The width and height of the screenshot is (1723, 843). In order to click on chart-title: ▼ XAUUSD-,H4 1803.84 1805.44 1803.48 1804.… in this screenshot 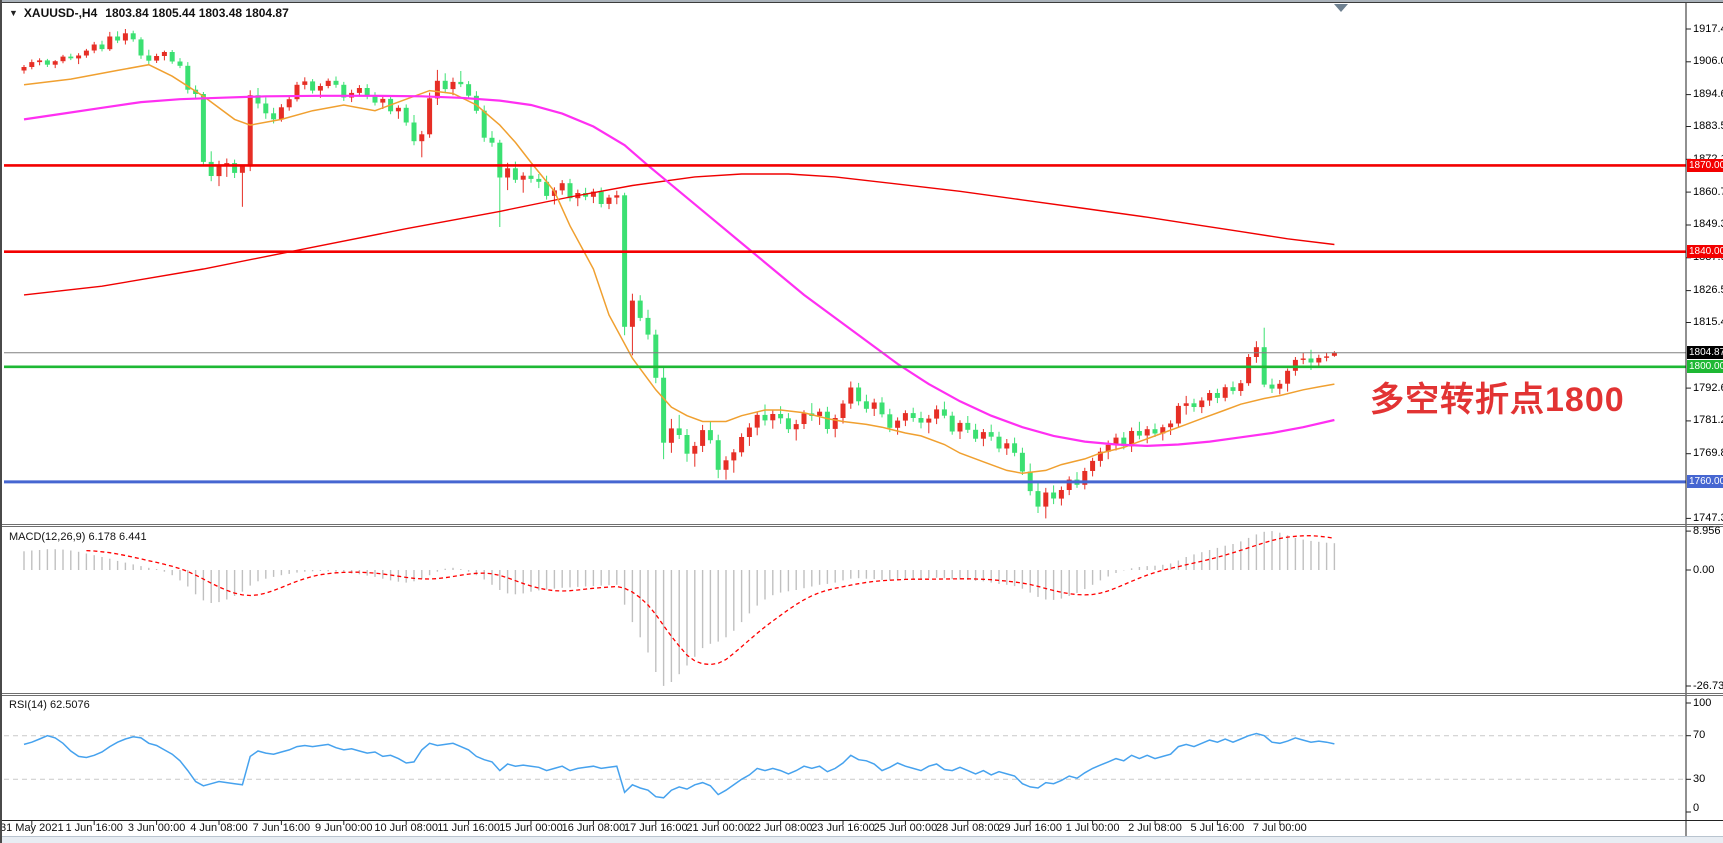, I will do `click(149, 13)`.